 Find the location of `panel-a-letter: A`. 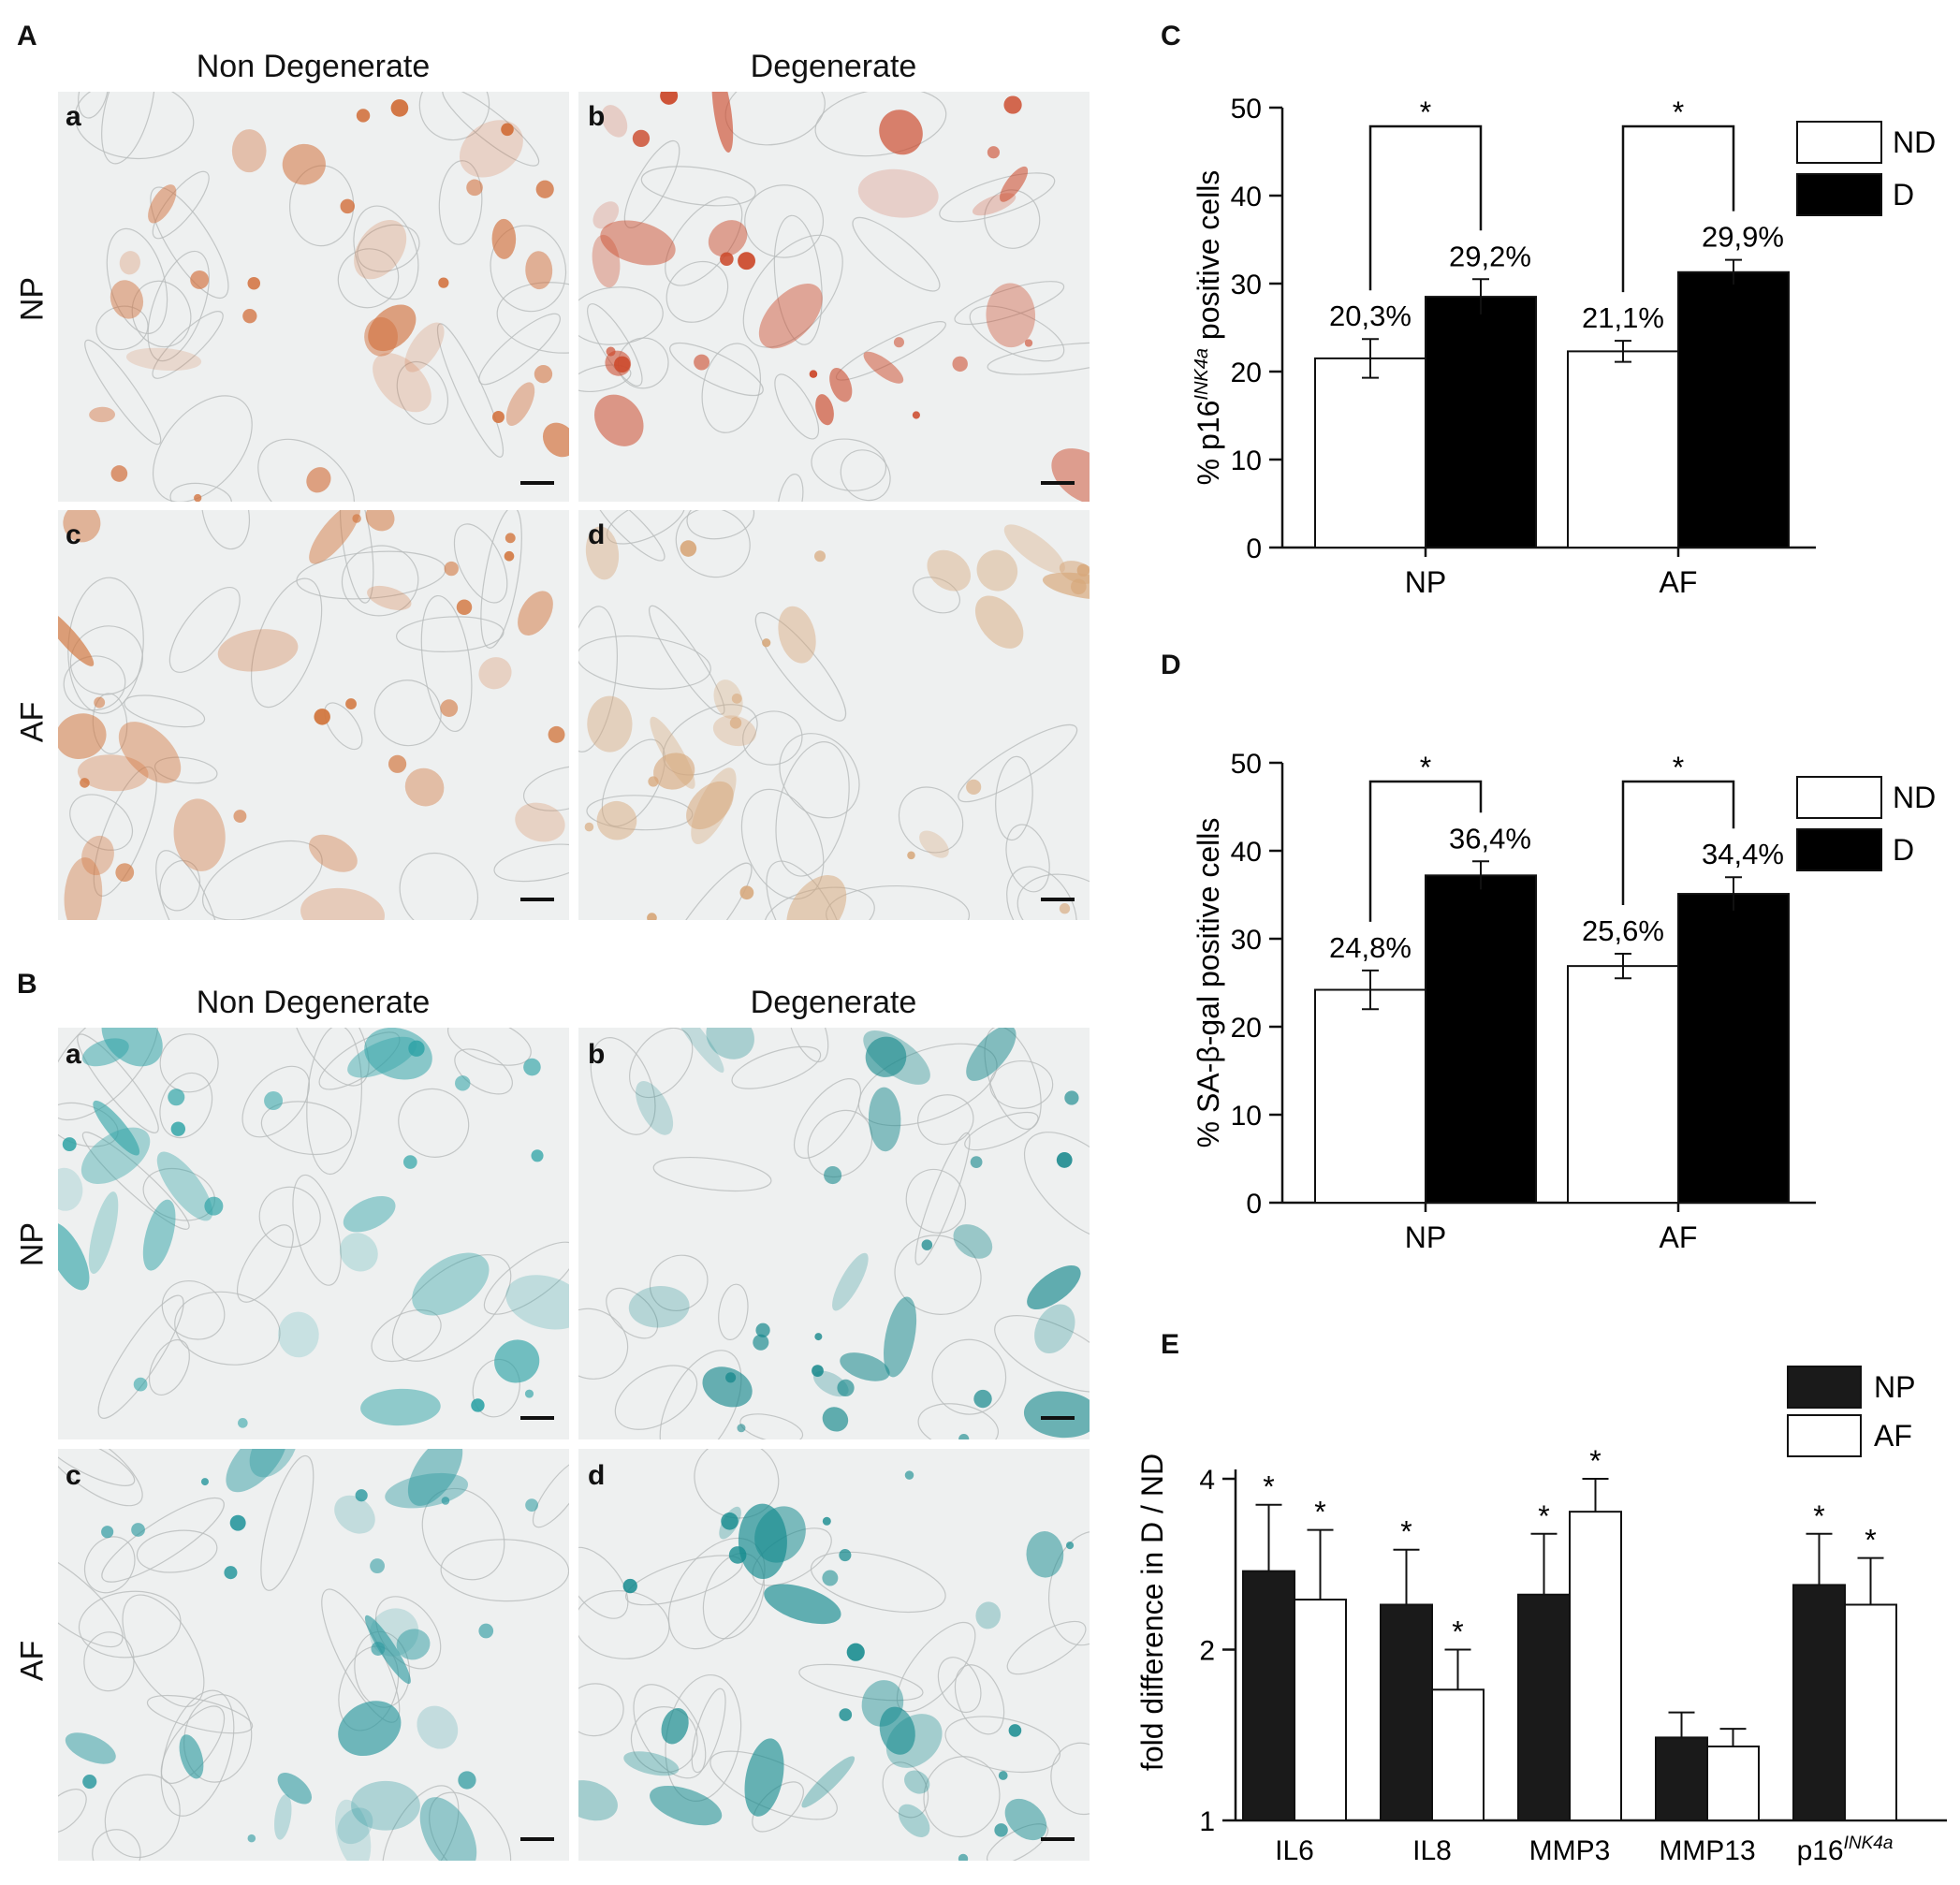

panel-a-letter: A is located at coordinates (27, 36).